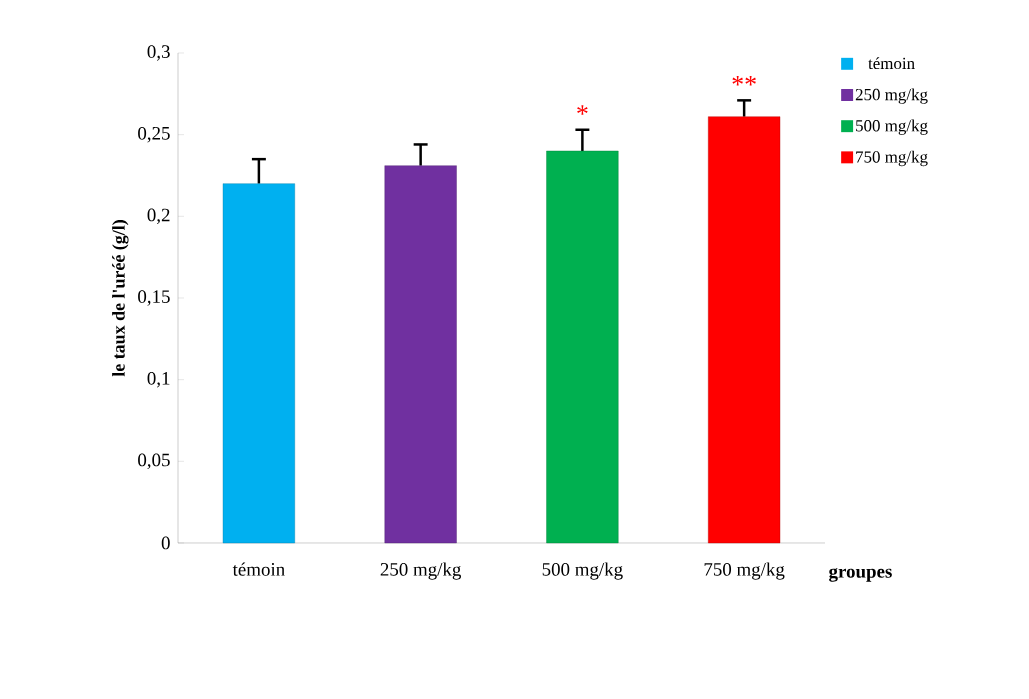 The height and width of the screenshot is (699, 1029). I want to click on y-tick-label: 0,1, so click(158, 379).